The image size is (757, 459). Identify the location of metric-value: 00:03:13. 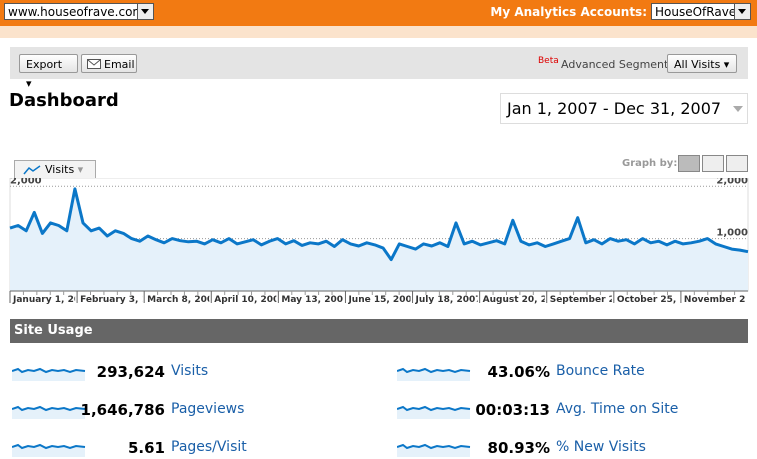
(512, 410).